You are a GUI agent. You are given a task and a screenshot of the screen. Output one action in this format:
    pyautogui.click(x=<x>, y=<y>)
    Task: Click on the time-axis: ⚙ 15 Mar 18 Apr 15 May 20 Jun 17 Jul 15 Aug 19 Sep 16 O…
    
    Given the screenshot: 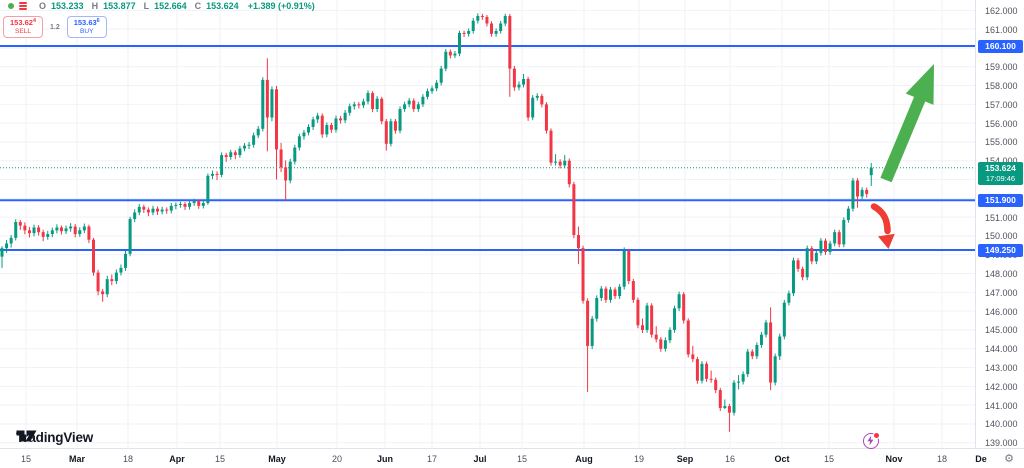 What is the action you would take?
    pyautogui.click(x=512, y=458)
    